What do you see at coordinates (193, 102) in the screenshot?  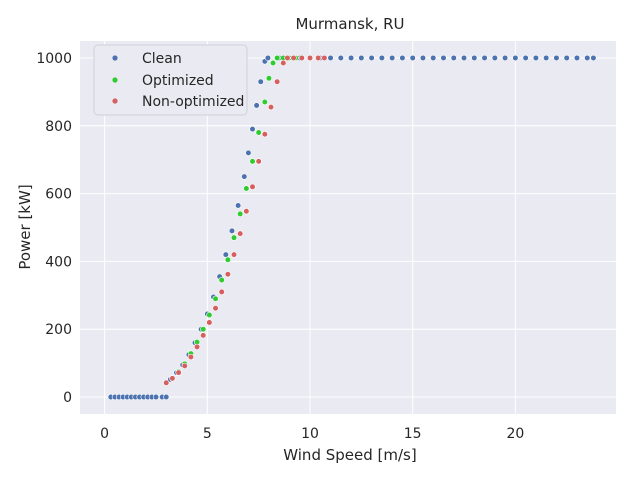 I see `legend-label-non-optimized: Non-optimized` at bounding box center [193, 102].